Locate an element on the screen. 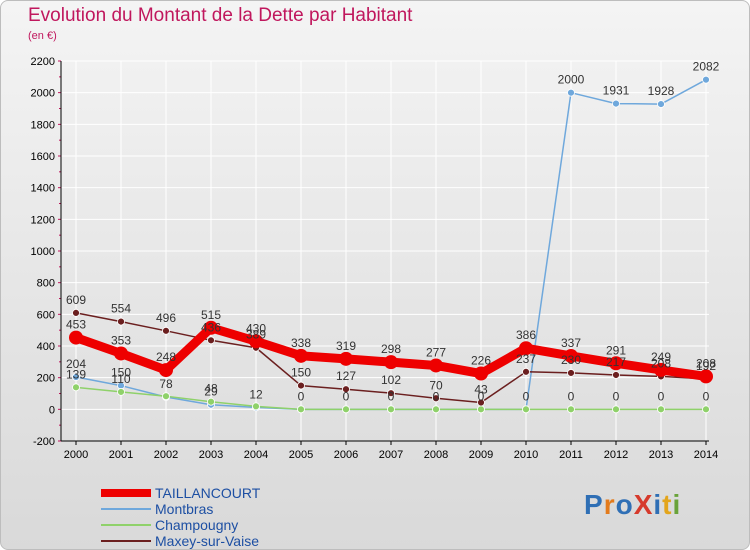 This screenshot has width=750, height=550. data-label: 70 is located at coordinates (436, 385).